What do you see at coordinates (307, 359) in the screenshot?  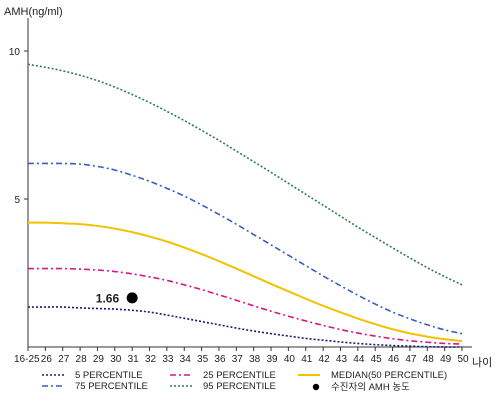 I see `x-tick-label: 41` at bounding box center [307, 359].